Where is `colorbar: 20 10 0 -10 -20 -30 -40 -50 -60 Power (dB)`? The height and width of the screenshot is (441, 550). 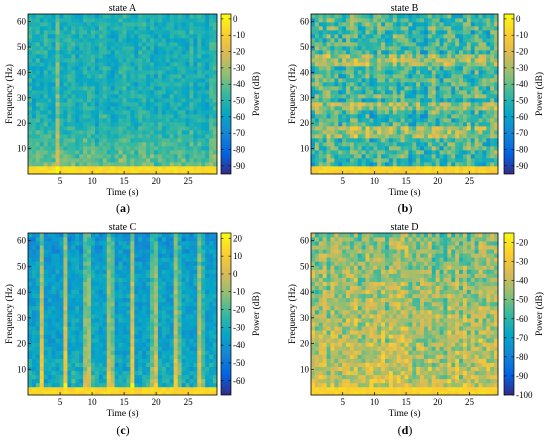
colorbar: 20 10 0 -10 -20 -30 -40 -50 -60 Power (dB) is located at coordinates (241, 314).